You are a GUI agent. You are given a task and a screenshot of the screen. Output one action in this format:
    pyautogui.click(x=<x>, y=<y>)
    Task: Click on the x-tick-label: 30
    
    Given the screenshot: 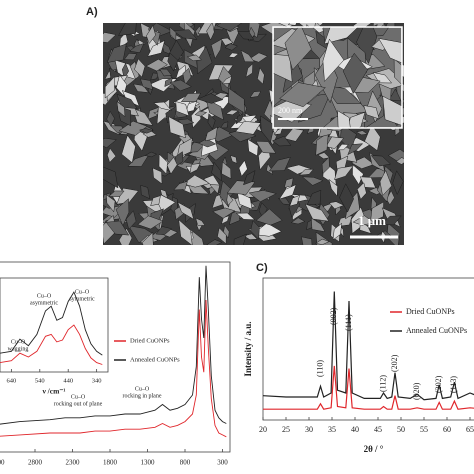 What is the action you would take?
    pyautogui.click(x=309, y=429)
    